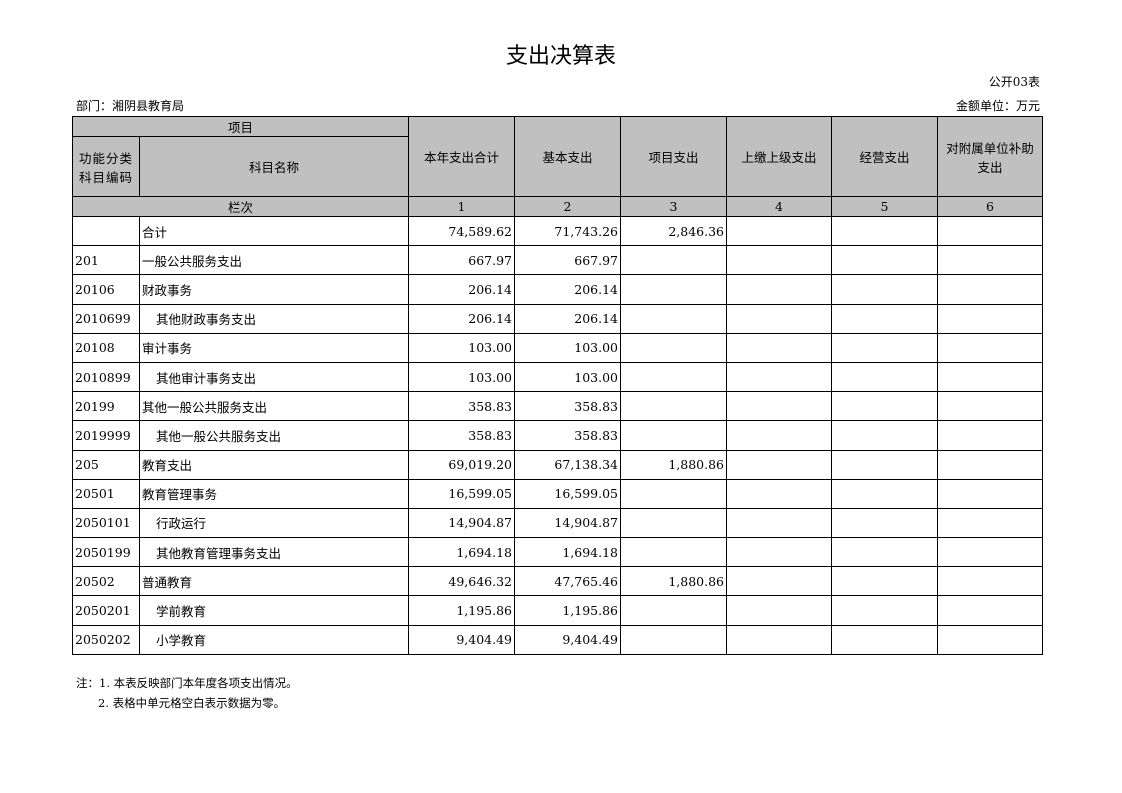 The height and width of the screenshot is (793, 1122). I want to click on cell-value: 1,195.86, so click(567, 610).